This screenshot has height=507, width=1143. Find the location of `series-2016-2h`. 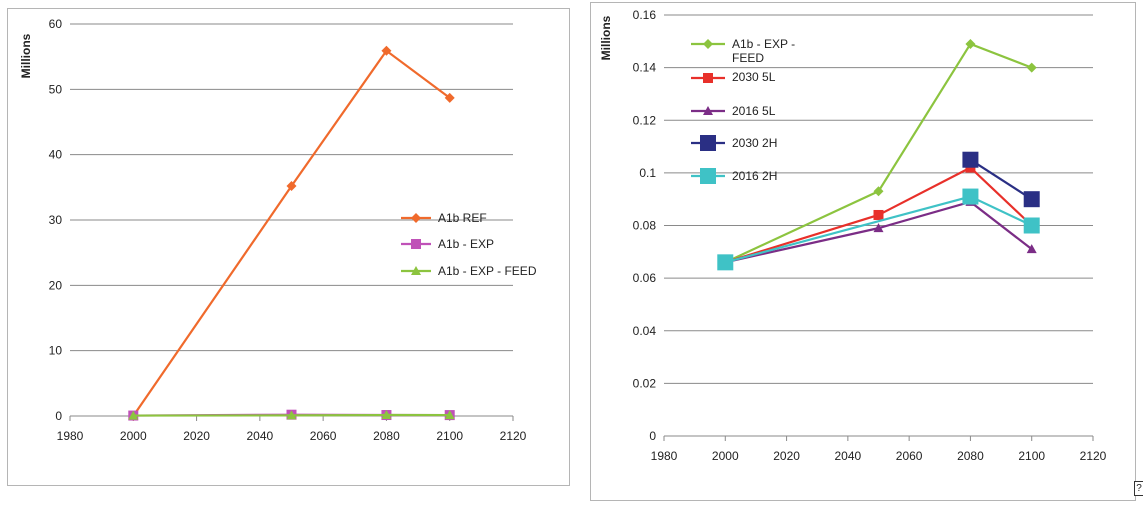

series-2016-2h is located at coordinates (878, 229).